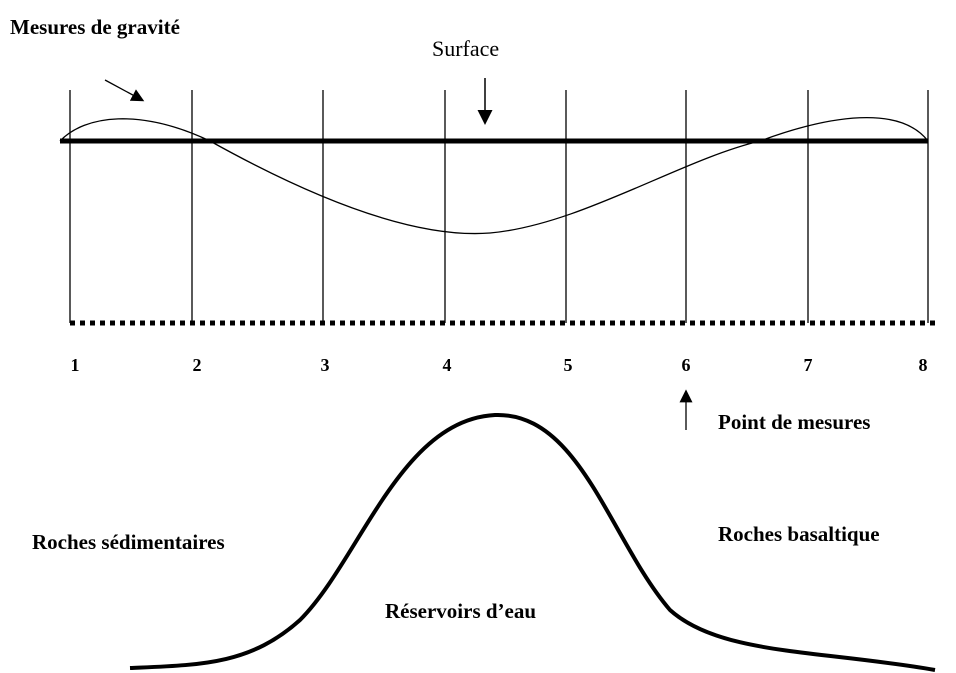 The width and height of the screenshot is (956, 673). Describe the element at coordinates (124, 90) in the screenshot. I see `arrow` at that location.